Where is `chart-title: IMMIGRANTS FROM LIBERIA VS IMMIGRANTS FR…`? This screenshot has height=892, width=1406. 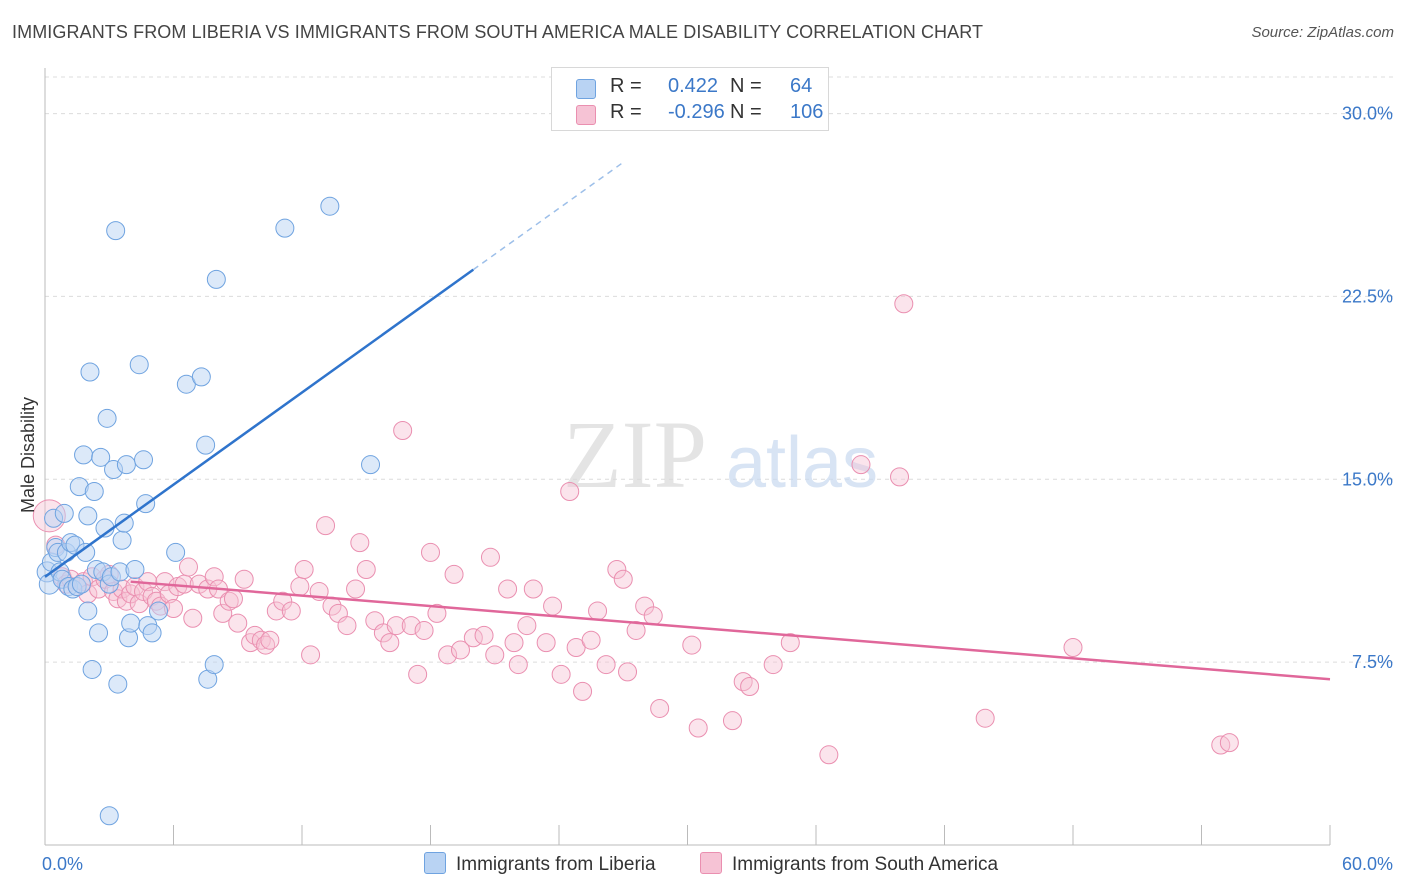 chart-title: IMMIGRANTS FROM LIBERIA VS IMMIGRANTS FR… is located at coordinates (498, 32).